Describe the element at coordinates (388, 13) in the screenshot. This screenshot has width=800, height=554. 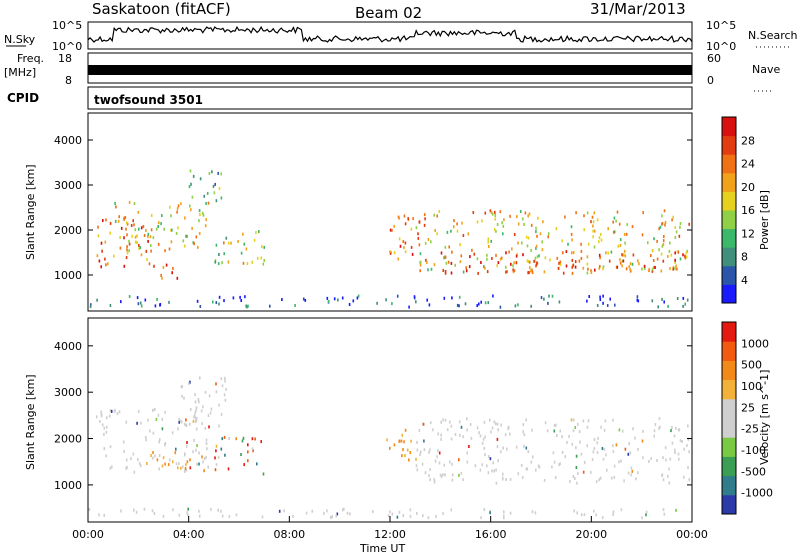
I see `beam-title: Beam 02` at that location.